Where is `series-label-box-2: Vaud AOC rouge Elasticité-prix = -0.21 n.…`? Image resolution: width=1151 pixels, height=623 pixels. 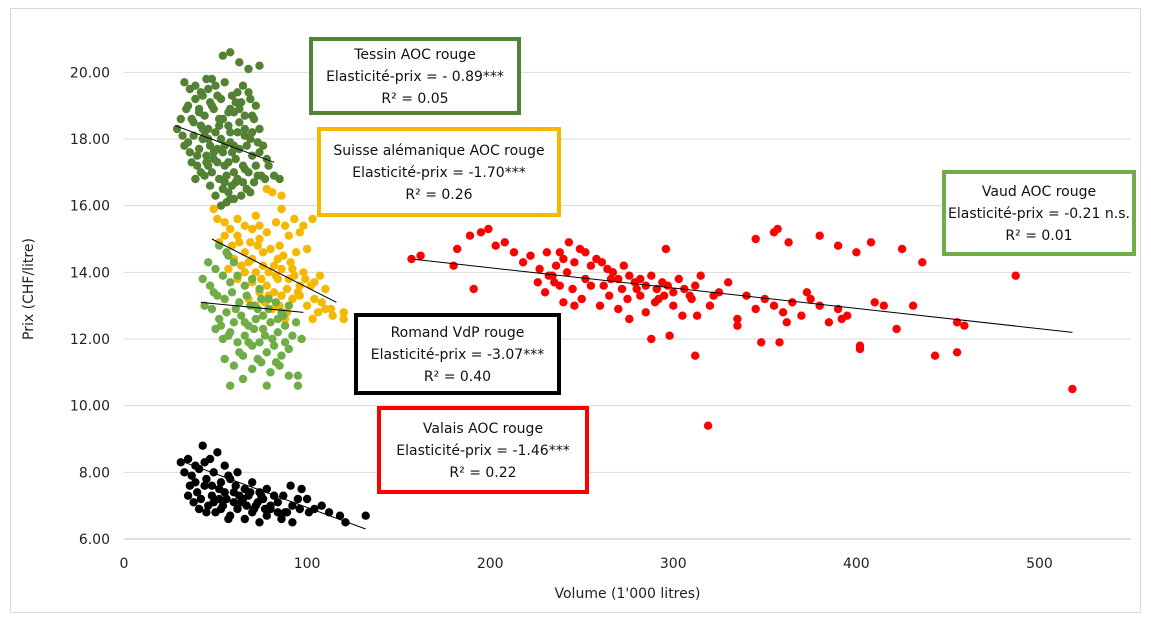 series-label-box-2: Vaud AOC rouge Elasticité-prix = -0.21 n.… is located at coordinates (1039, 213).